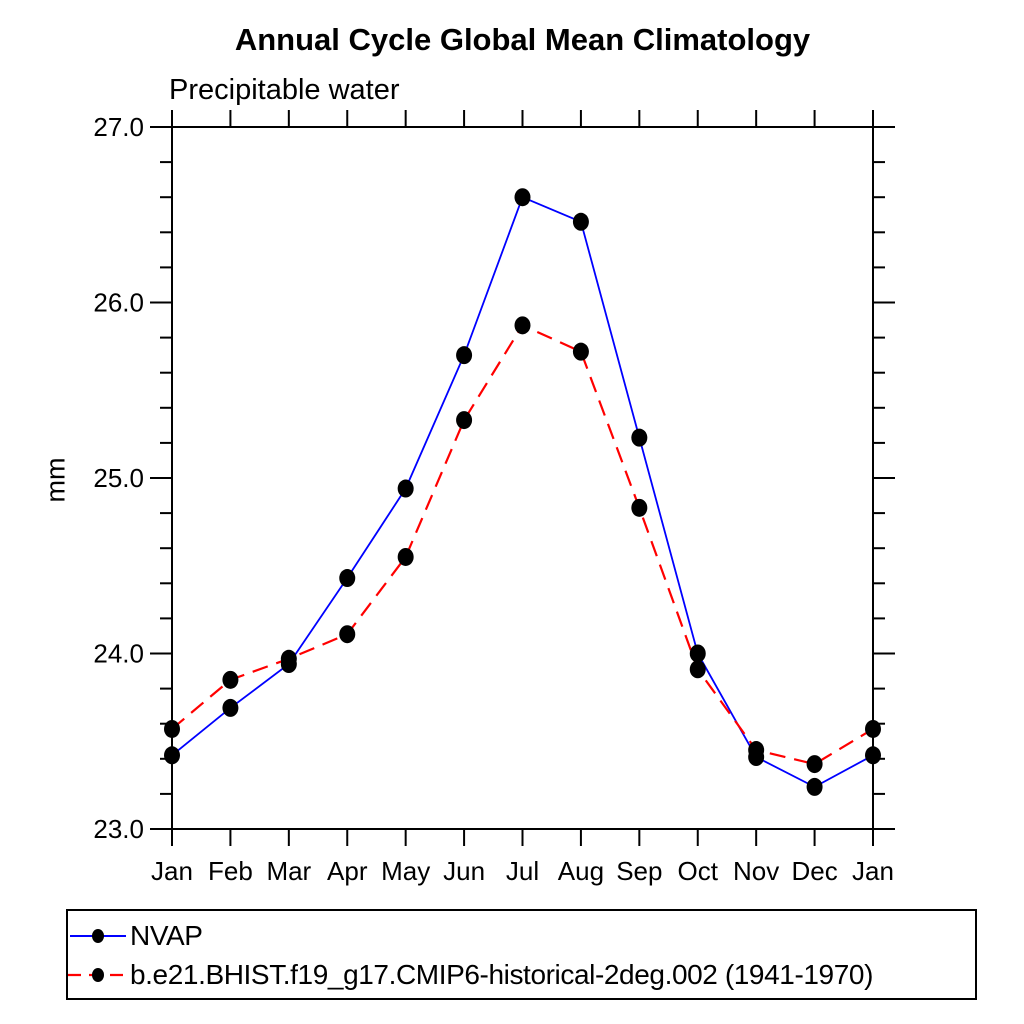  What do you see at coordinates (522, 39) in the screenshot?
I see `chart-title: Annual Cycle Global Mean Climatology` at bounding box center [522, 39].